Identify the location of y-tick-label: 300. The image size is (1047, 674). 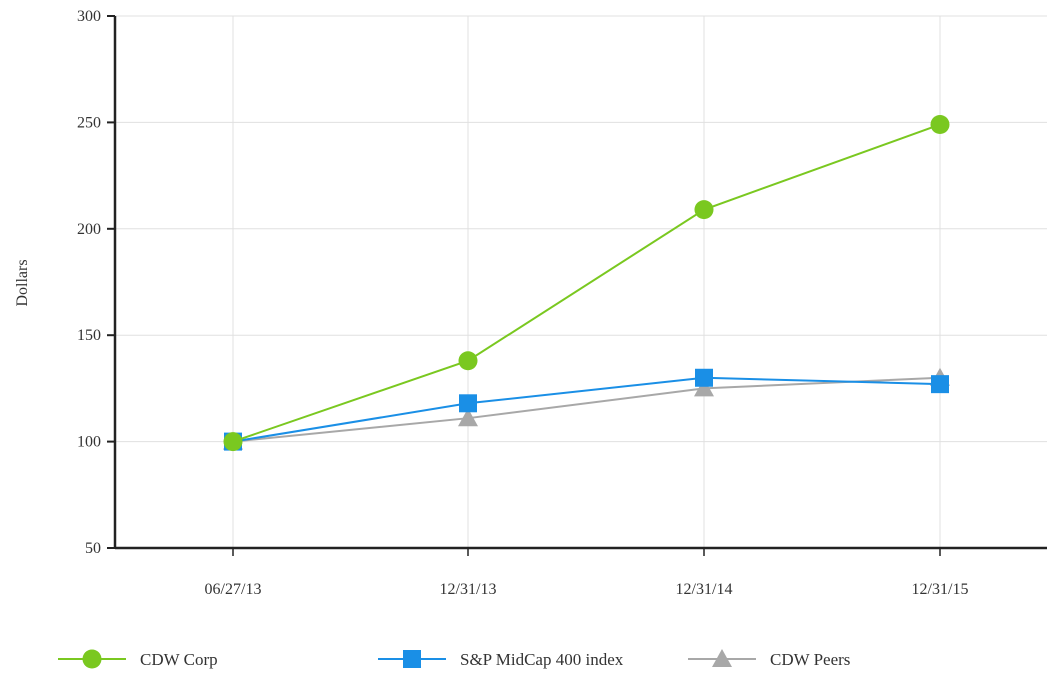
(89, 16).